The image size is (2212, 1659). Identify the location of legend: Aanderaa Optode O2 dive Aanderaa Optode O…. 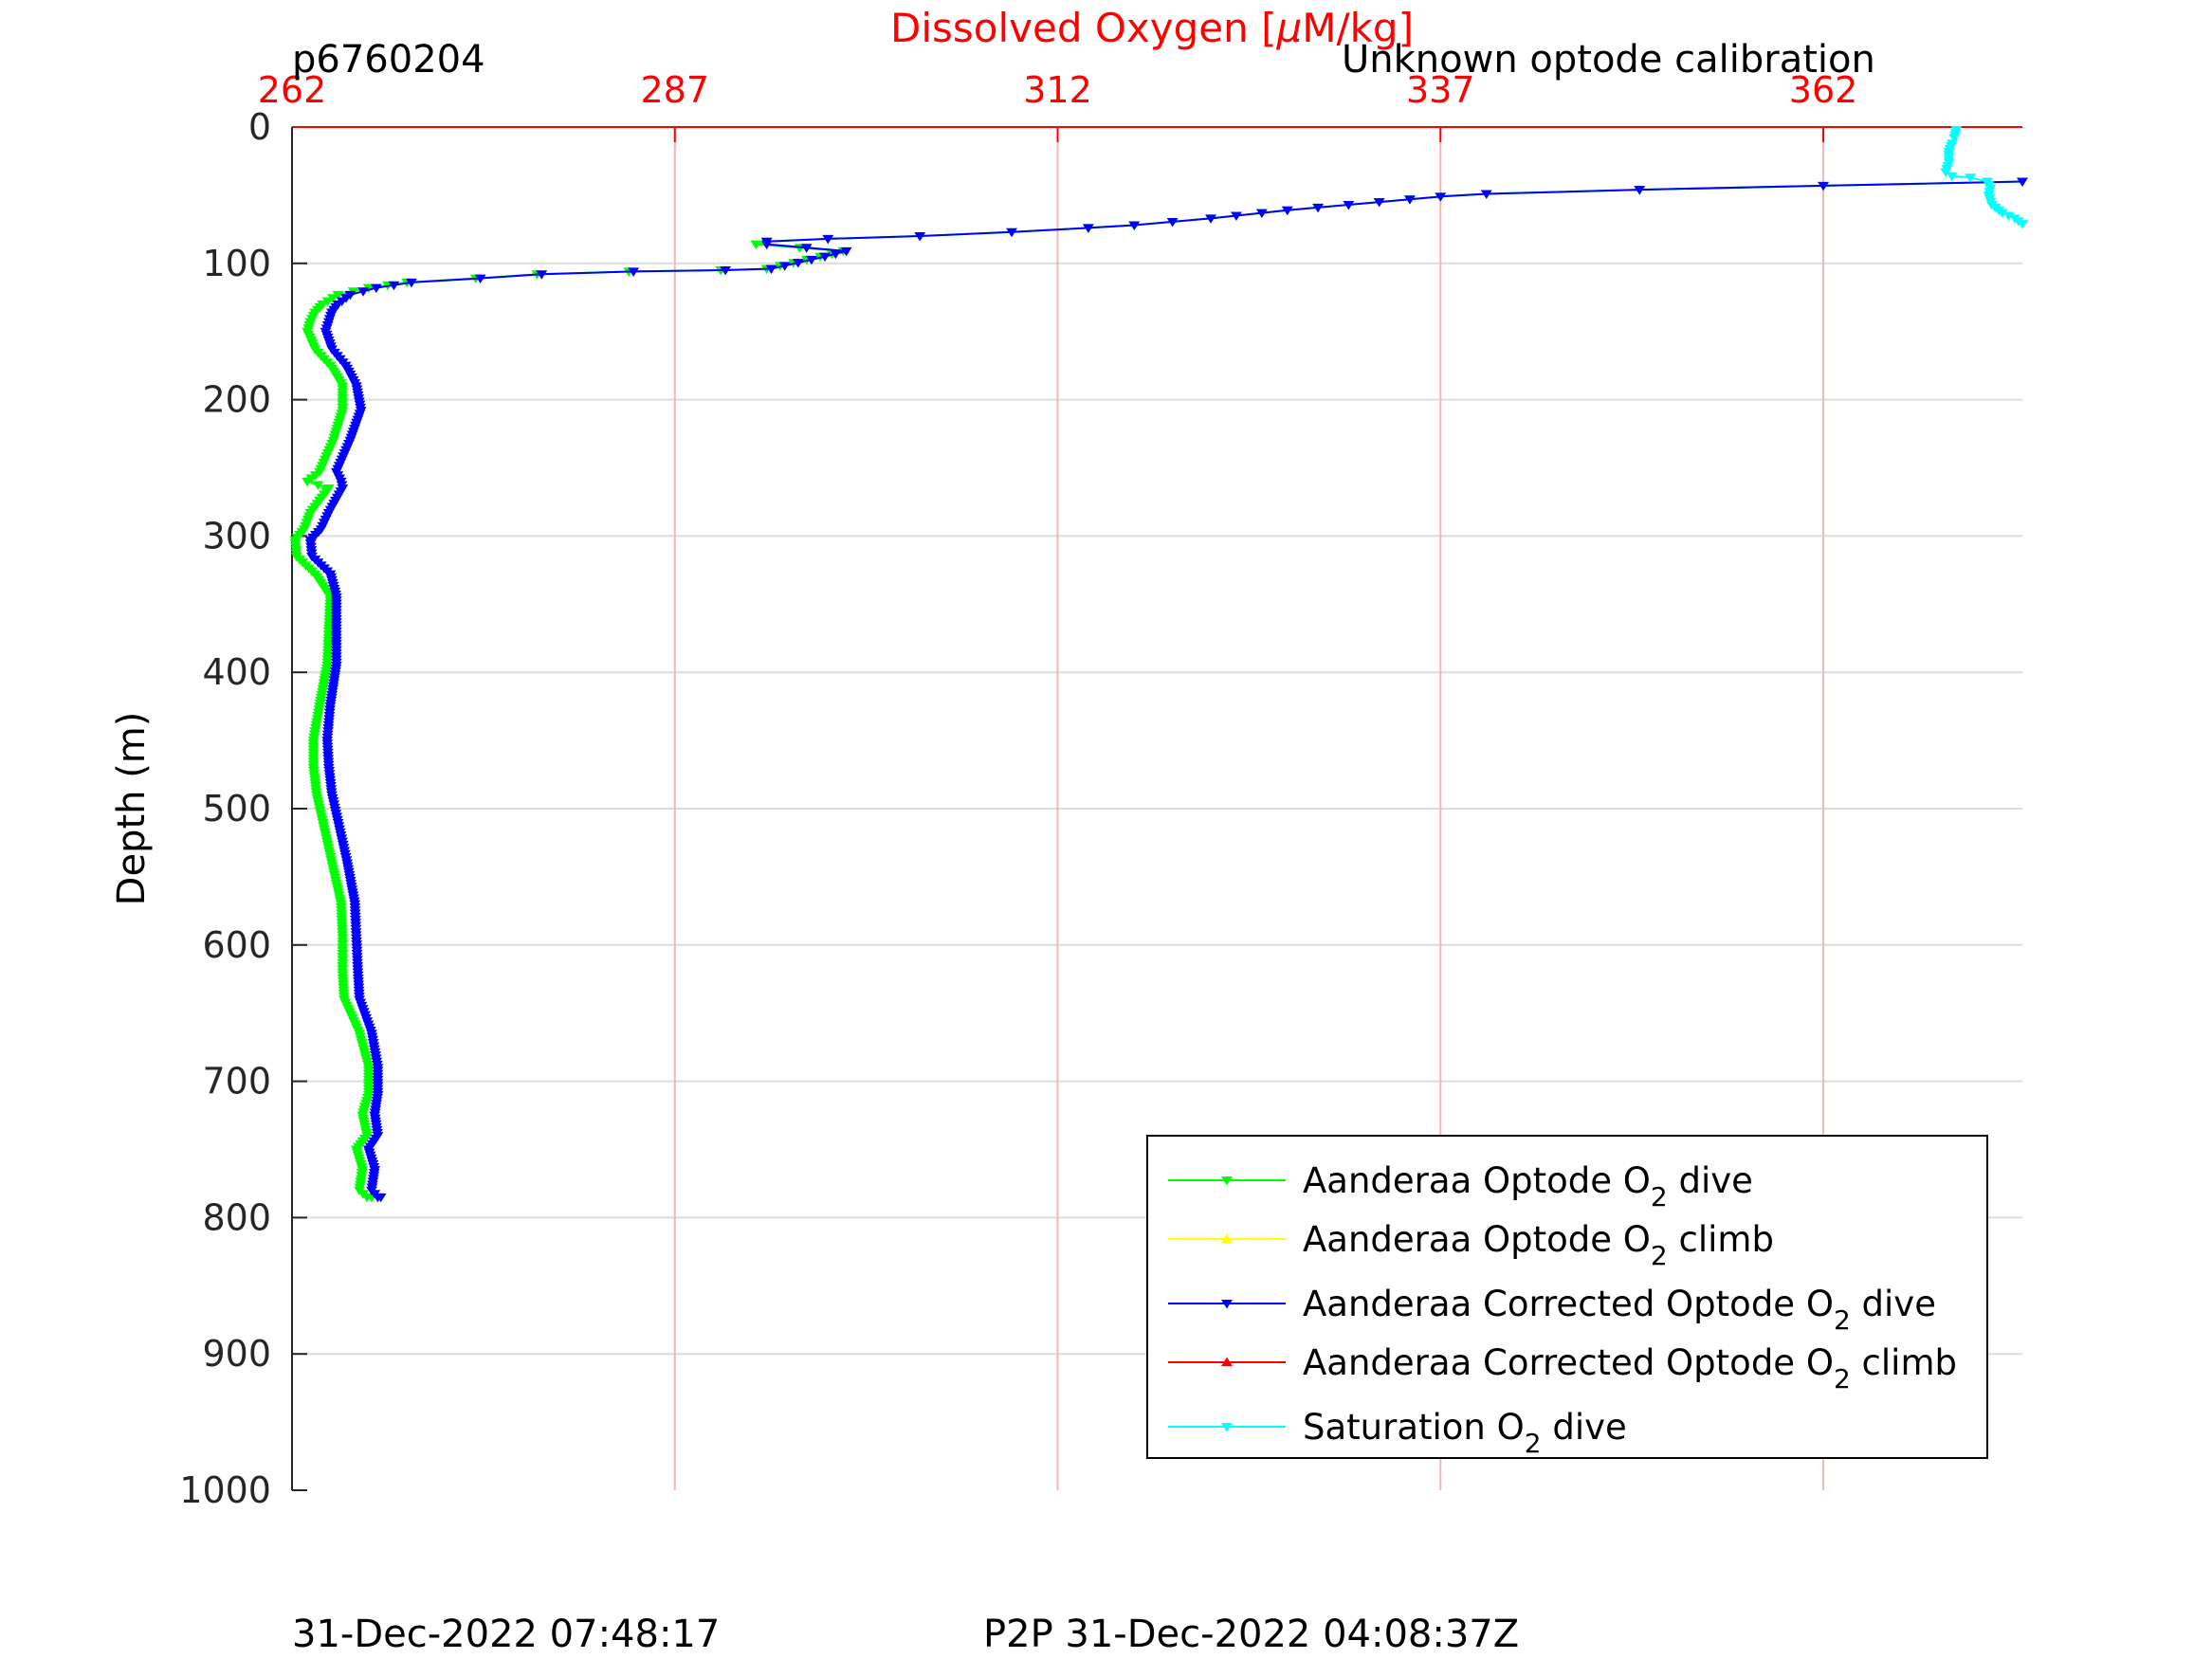
(1567, 1297).